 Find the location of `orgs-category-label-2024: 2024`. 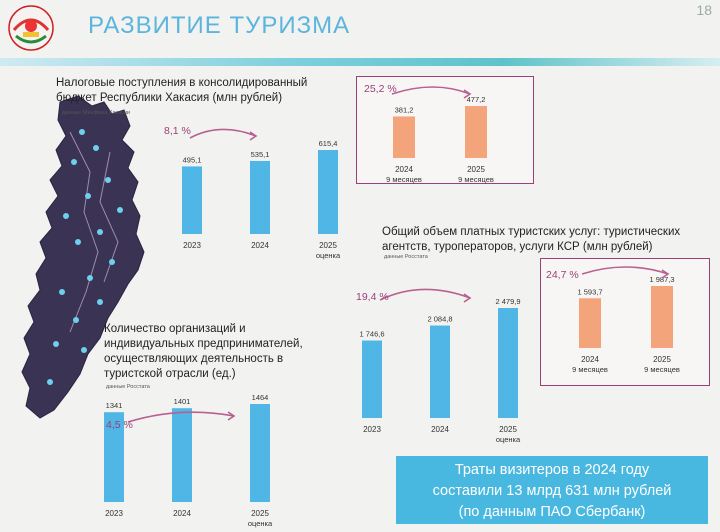

orgs-category-label-2024: 2024 is located at coordinates (182, 513).